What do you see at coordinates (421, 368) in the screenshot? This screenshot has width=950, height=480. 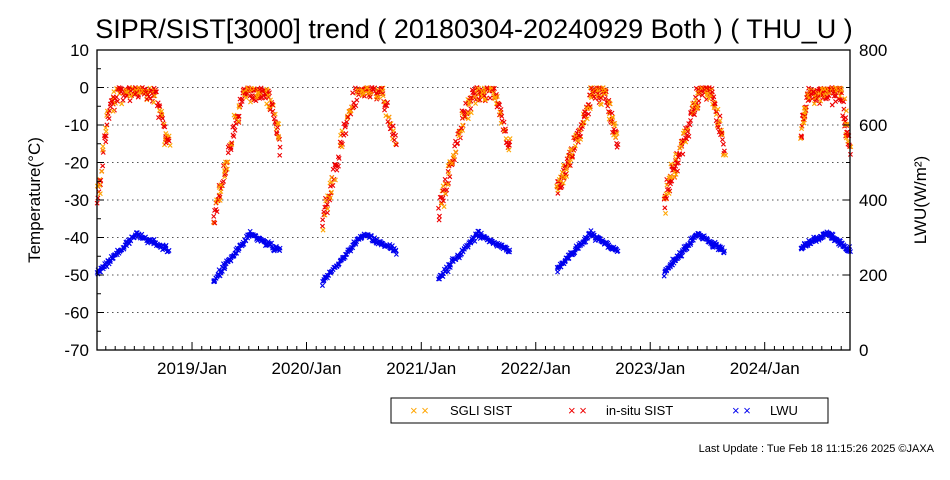 I see `x-tick-label: 2021/Jan` at bounding box center [421, 368].